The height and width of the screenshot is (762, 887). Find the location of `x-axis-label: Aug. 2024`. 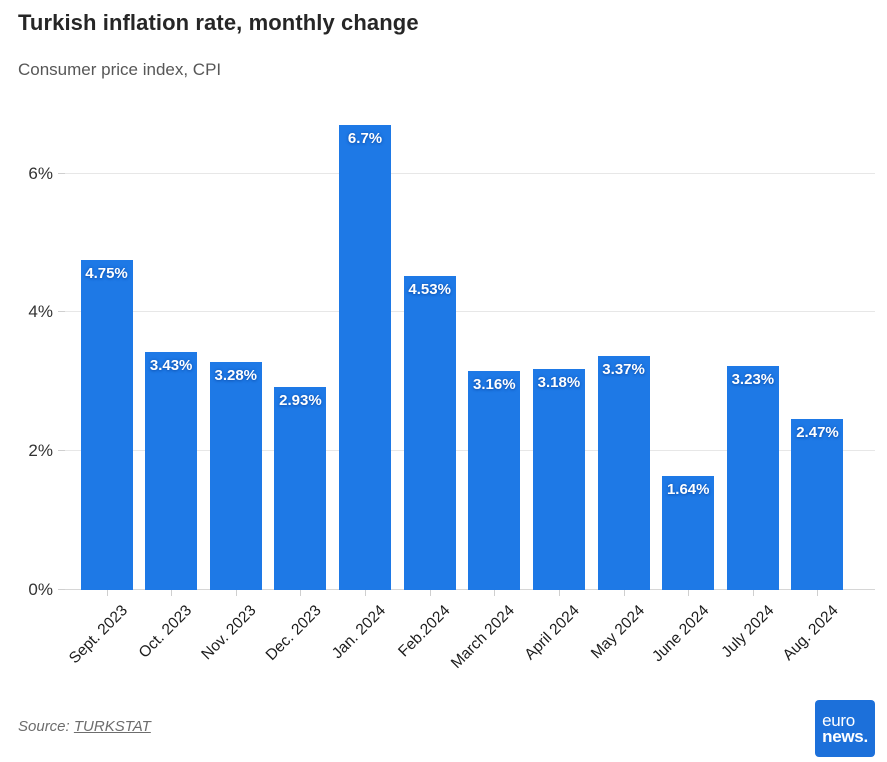

x-axis-label: Aug. 2024 is located at coordinates (810, 633).